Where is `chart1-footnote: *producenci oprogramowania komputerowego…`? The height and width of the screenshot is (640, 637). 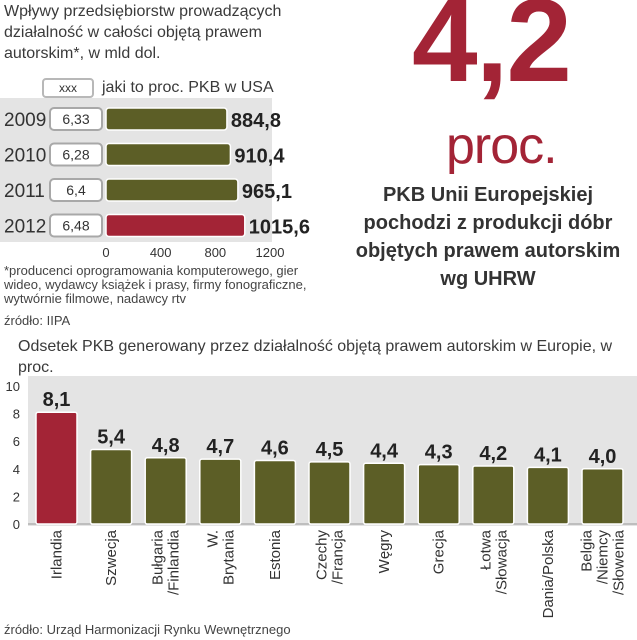 chart1-footnote: *producenci oprogramowania komputerowego… is located at coordinates (155, 284).